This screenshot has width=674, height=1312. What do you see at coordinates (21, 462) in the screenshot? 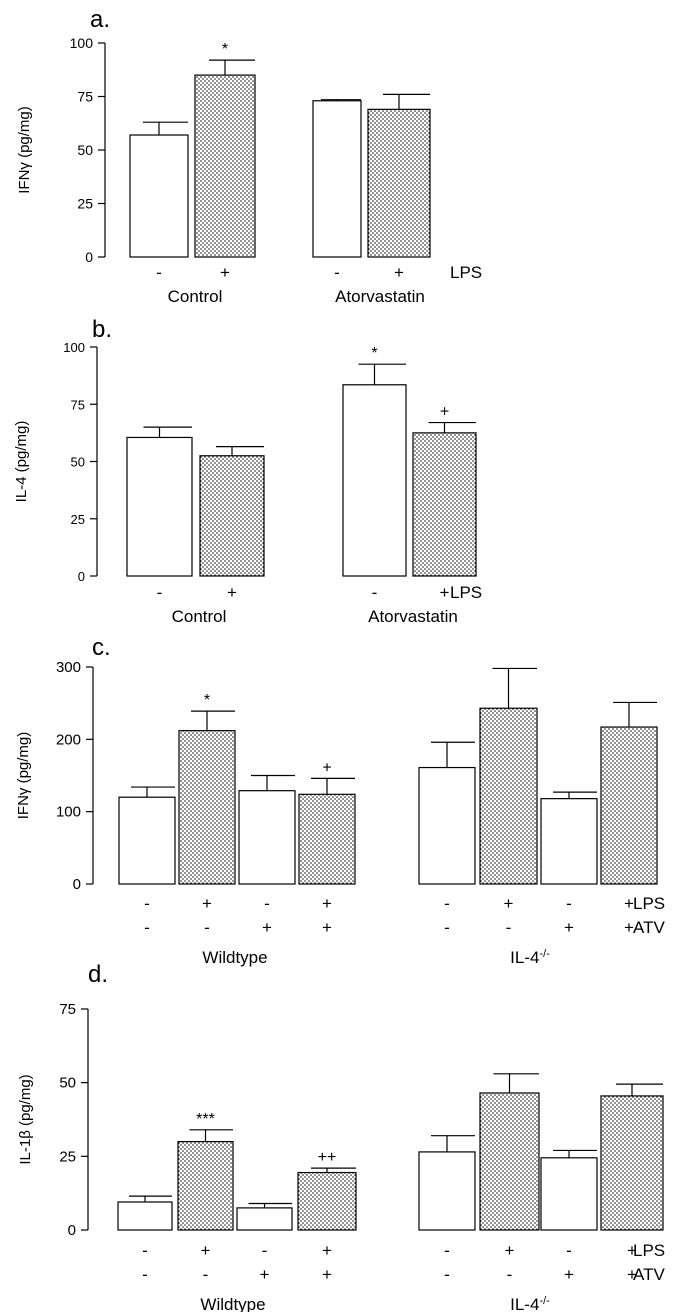
I see `y-axis-title: IL-4 (pg/mg)` at bounding box center [21, 462].